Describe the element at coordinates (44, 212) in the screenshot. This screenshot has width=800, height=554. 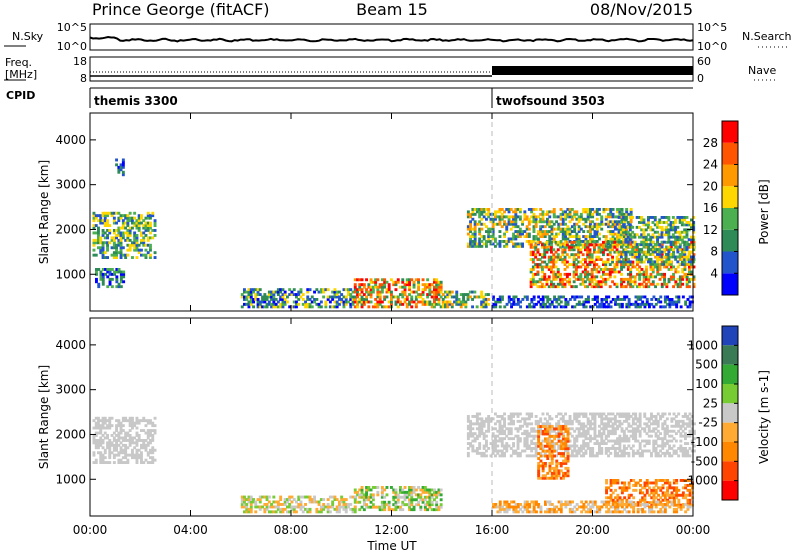
I see `power-ylabel: Slant Range [km]` at that location.